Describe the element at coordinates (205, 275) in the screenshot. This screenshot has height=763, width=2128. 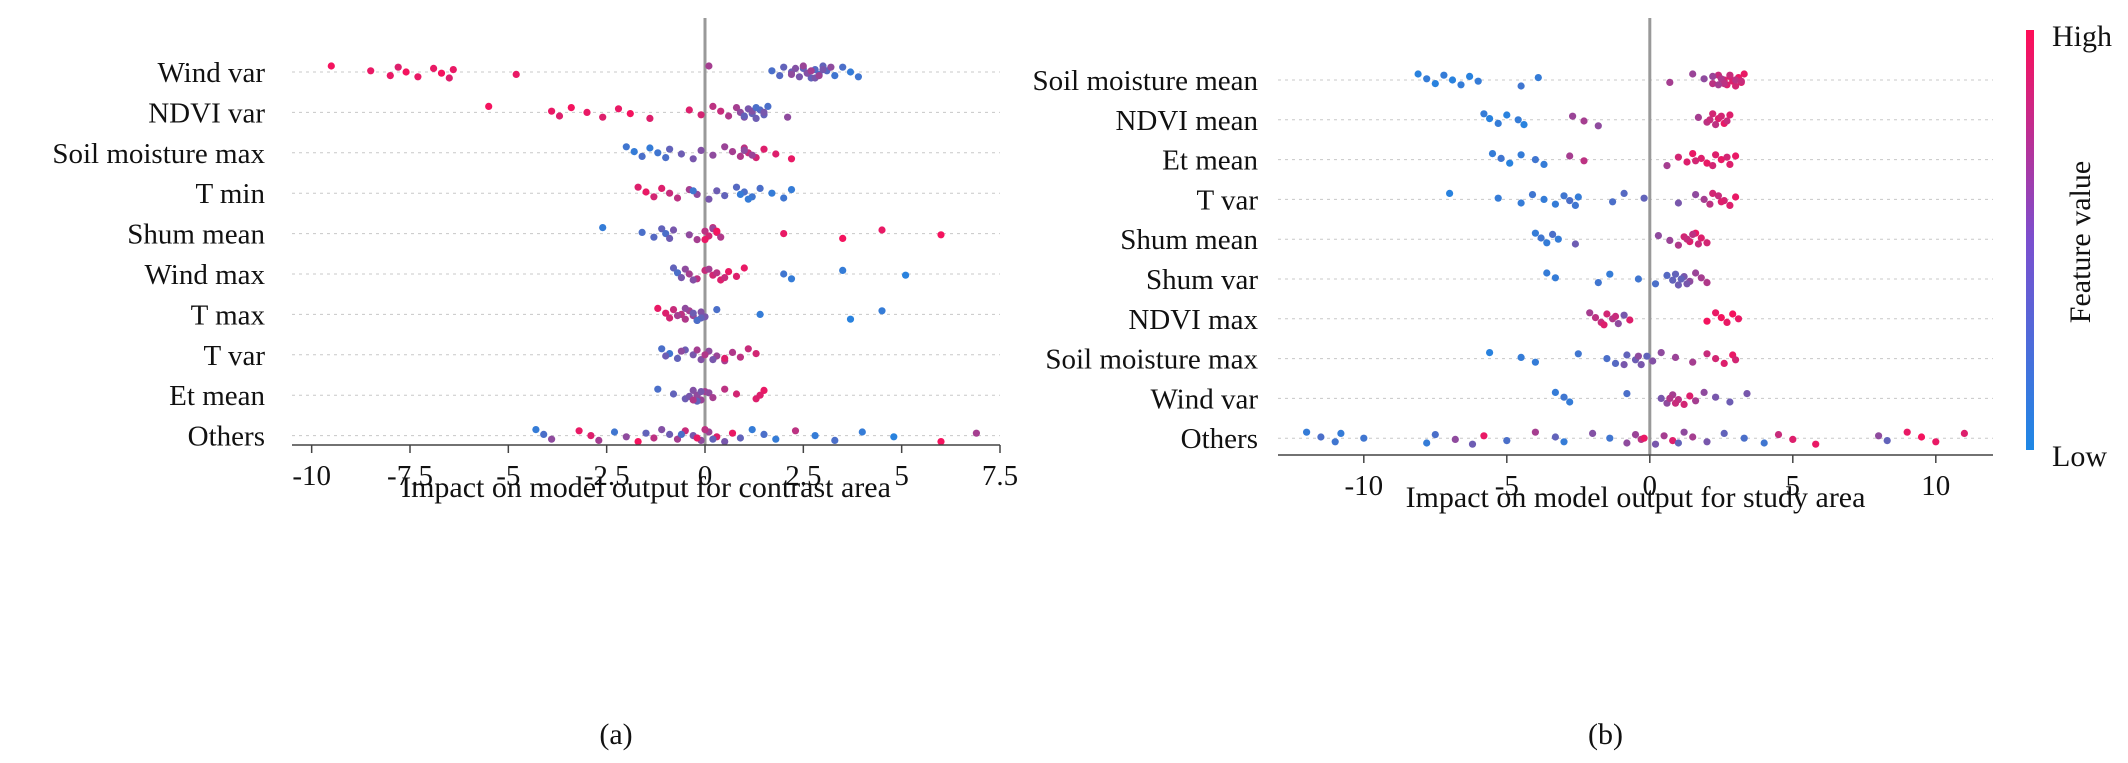
I see `feature-label: Wind max` at that location.